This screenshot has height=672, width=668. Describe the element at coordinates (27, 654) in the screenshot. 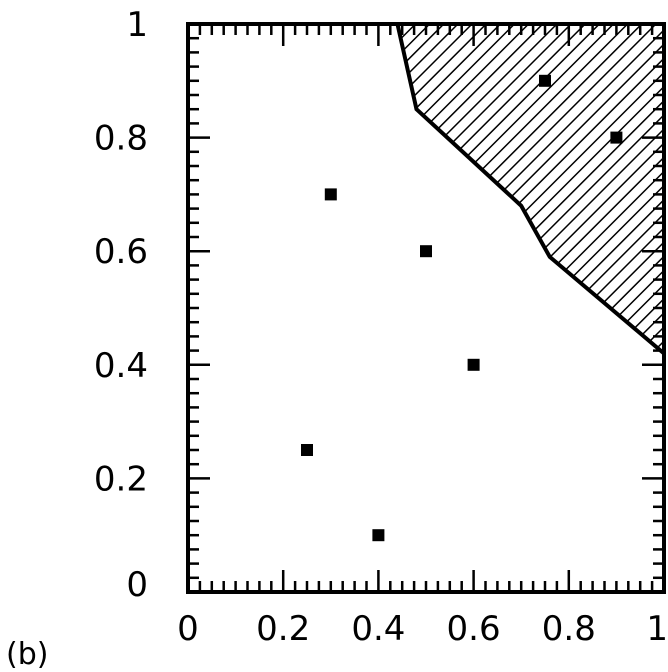

I see `panel-label: (b)` at that location.